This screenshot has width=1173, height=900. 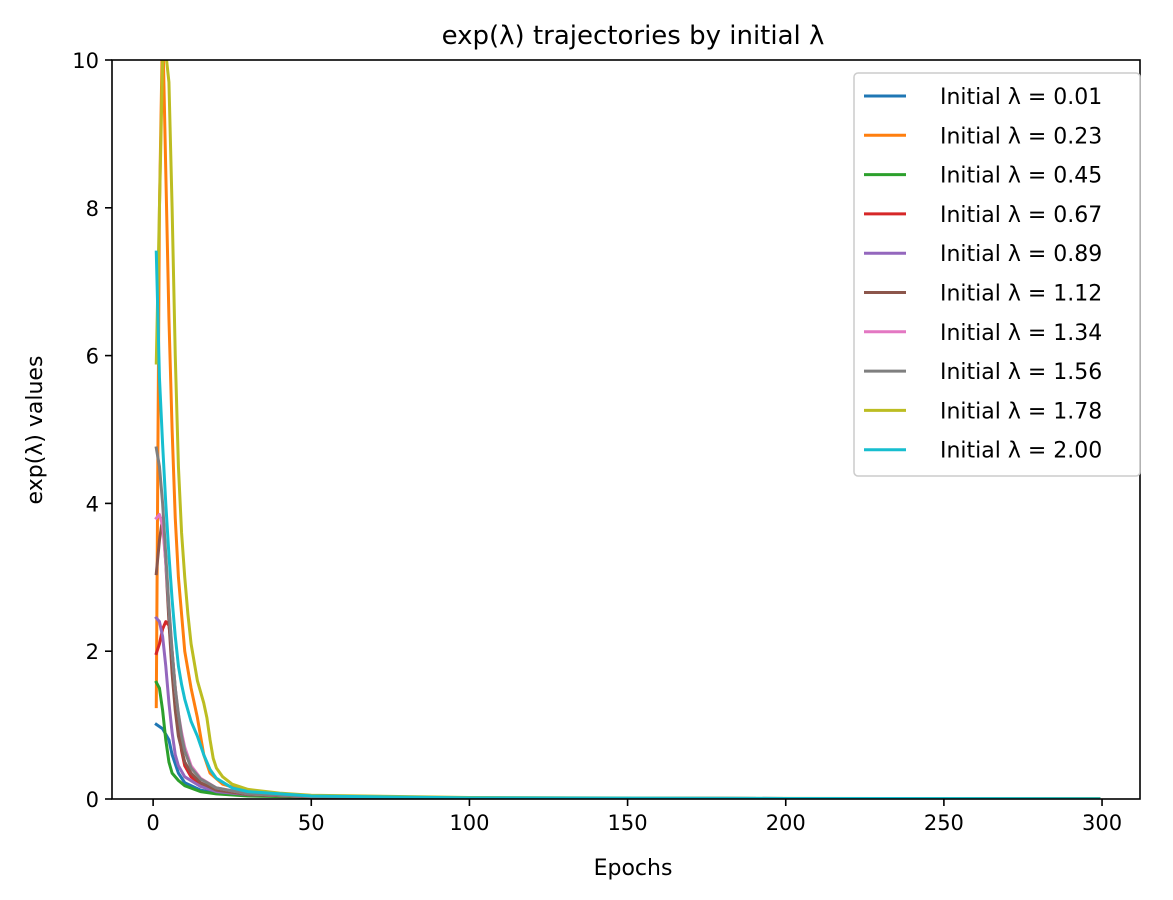 I want to click on y-tick-label: 4, so click(x=92, y=504).